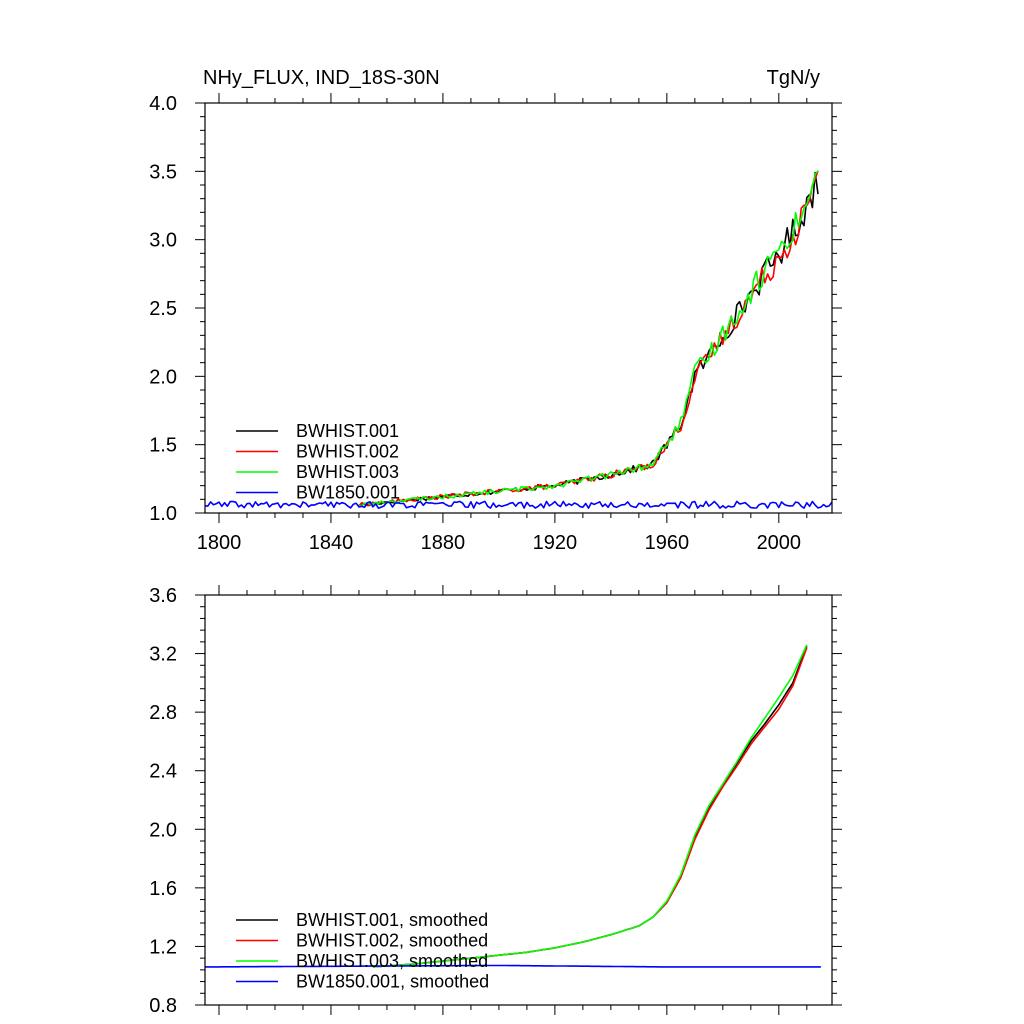 The image size is (1024, 1024). Describe the element at coordinates (667, 543) in the screenshot. I see `x-tick-label: 1960` at that location.